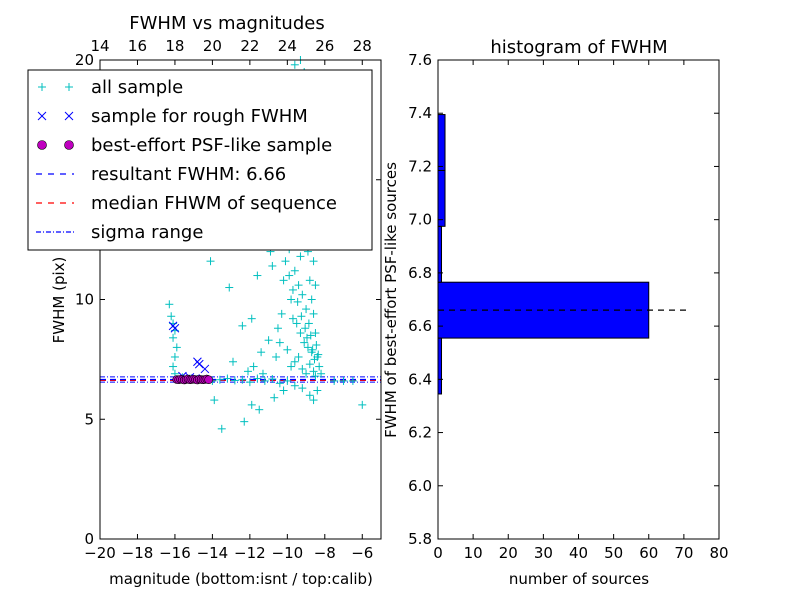  I want to click on right-x-tick-label: 40, so click(578, 553).